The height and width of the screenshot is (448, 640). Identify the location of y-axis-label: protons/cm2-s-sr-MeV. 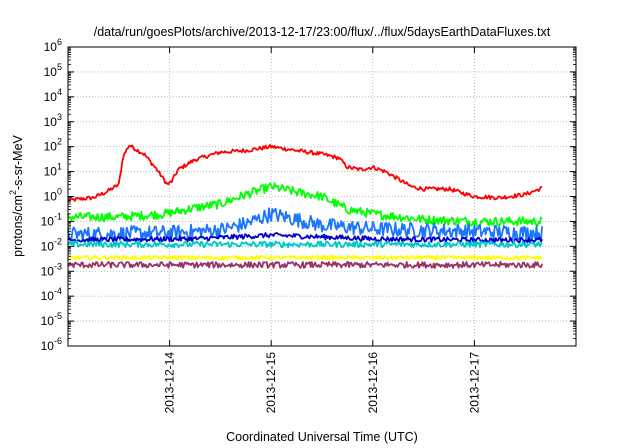
(16, 195).